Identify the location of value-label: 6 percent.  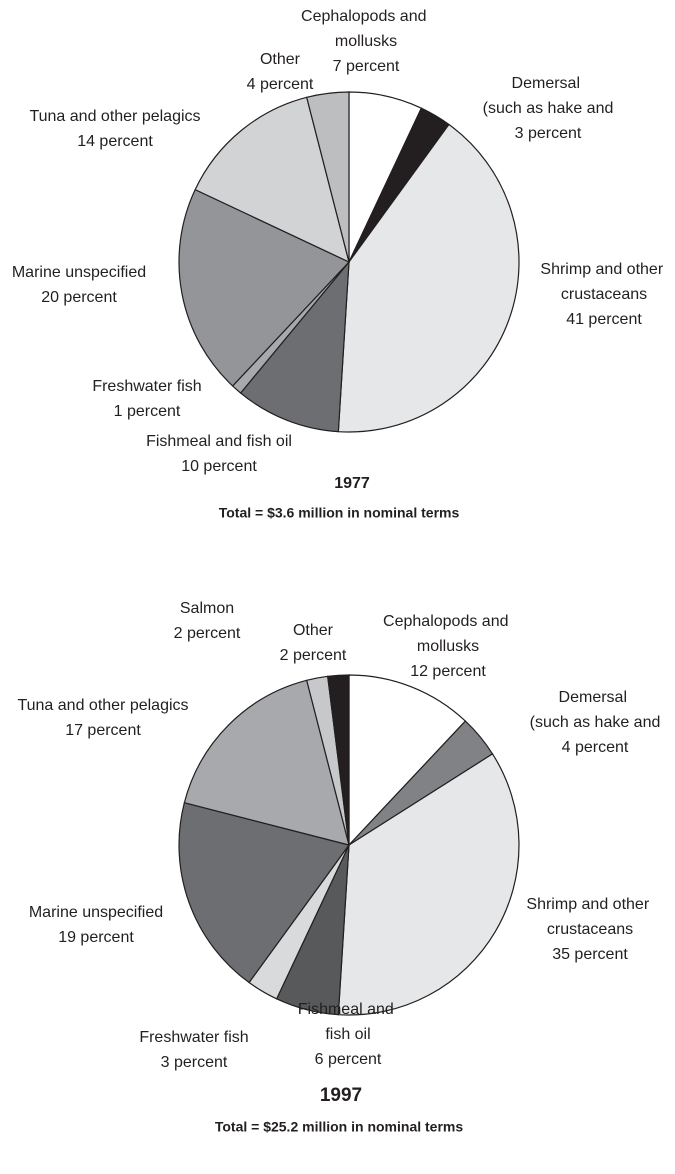
(348, 1059).